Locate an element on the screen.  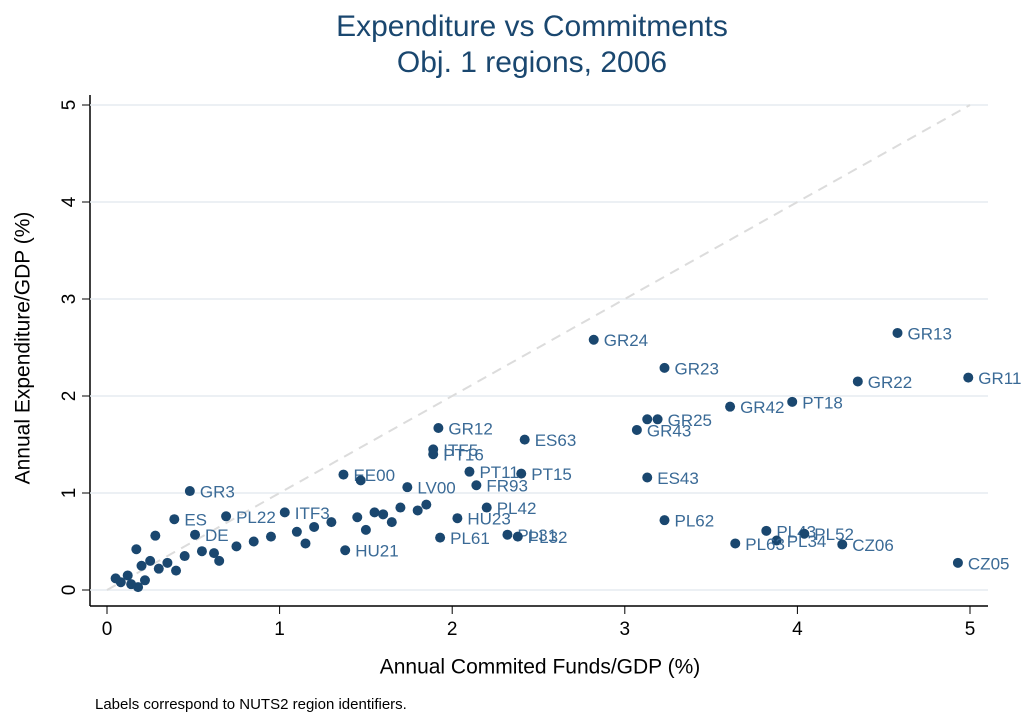
y-tick-label: 3 is located at coordinates (69, 299).